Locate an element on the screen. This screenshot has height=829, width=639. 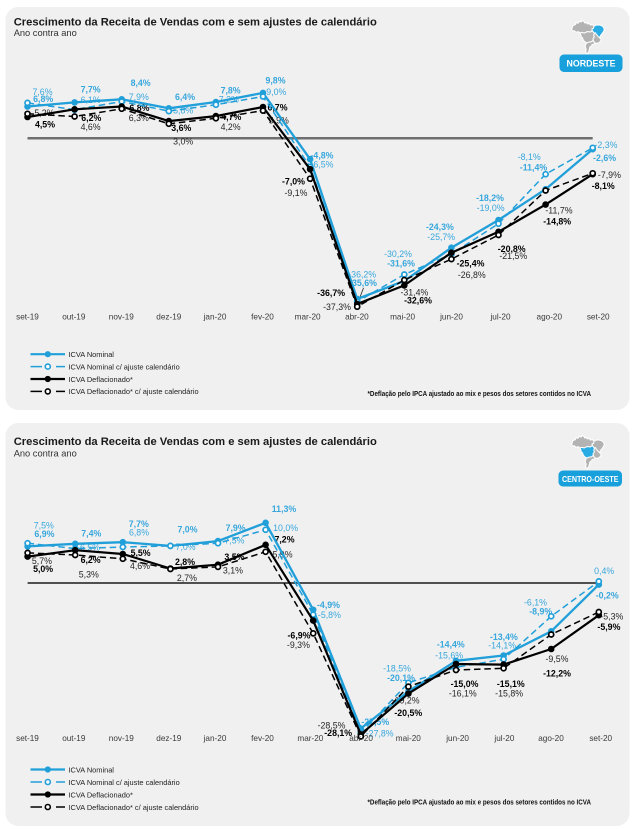
svg-text: ICVA Deflacionado* is located at coordinates (101, 794).